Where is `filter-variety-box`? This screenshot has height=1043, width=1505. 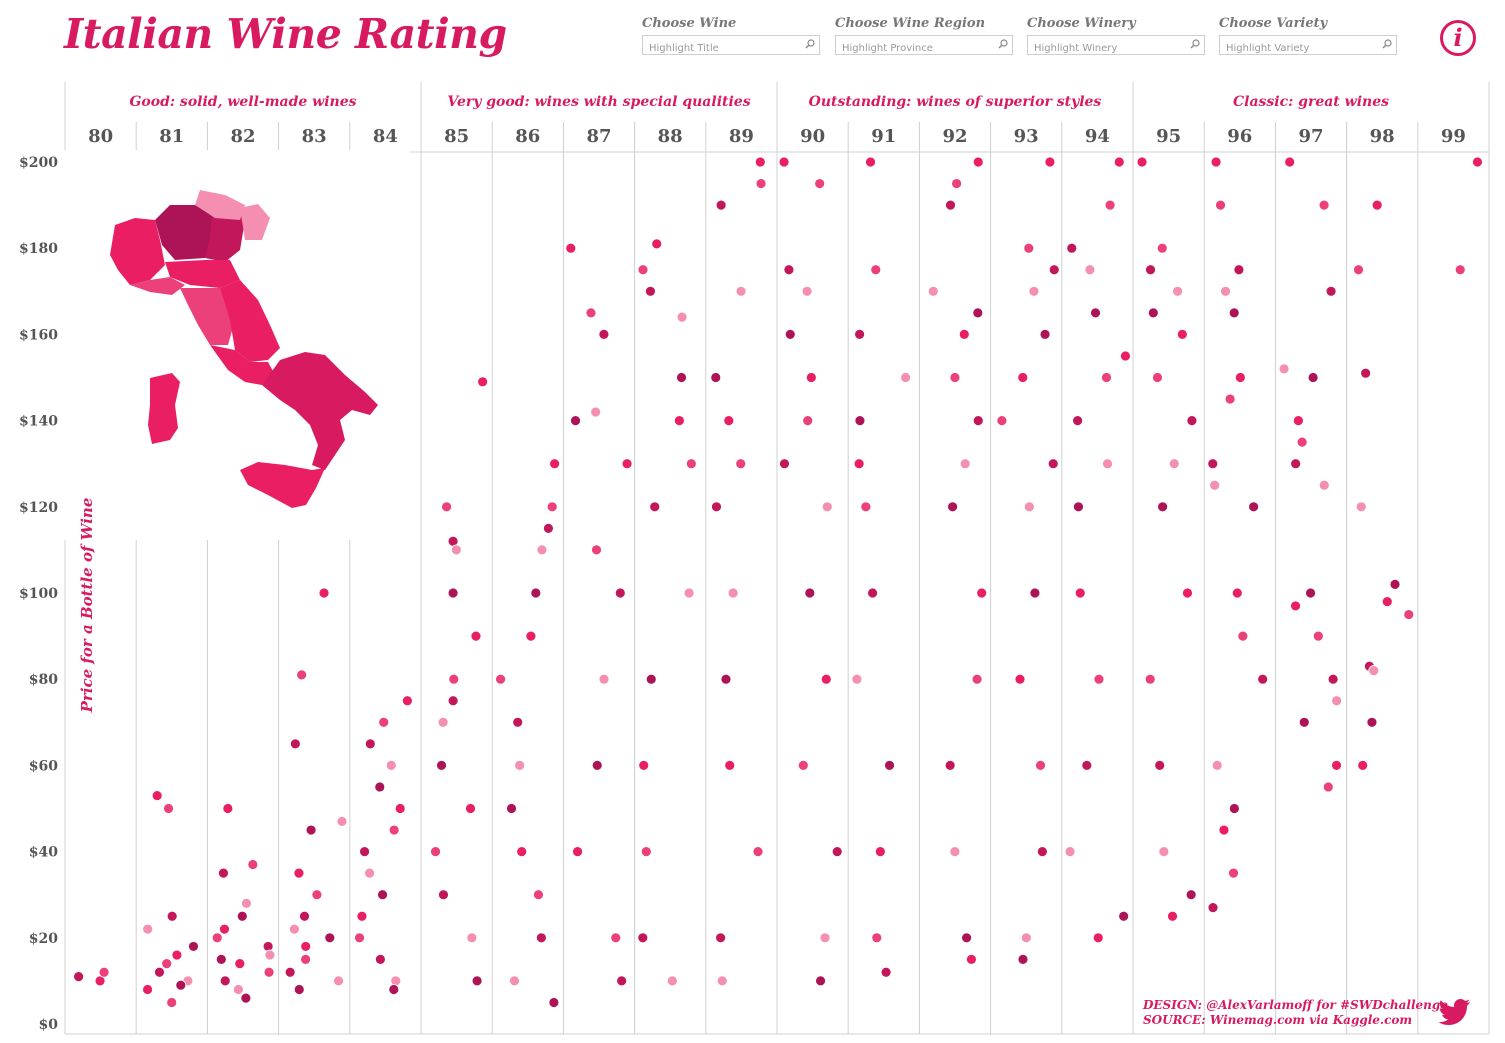
filter-variety-box is located at coordinates (1308, 46).